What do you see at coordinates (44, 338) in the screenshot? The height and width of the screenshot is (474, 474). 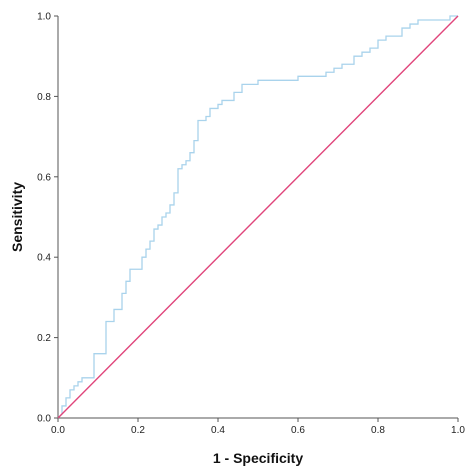 I see `y-tick-label: 0.2` at bounding box center [44, 338].